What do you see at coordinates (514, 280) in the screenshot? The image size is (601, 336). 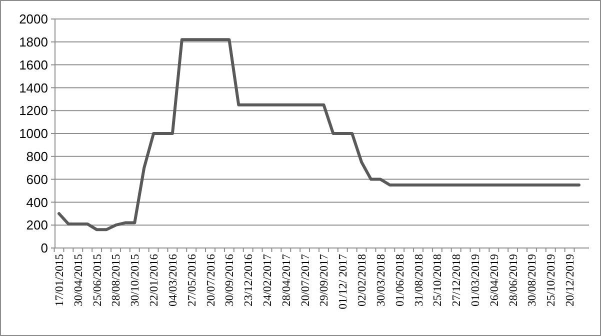 I see `x-tick-label: 28/06/2019` at bounding box center [514, 280].